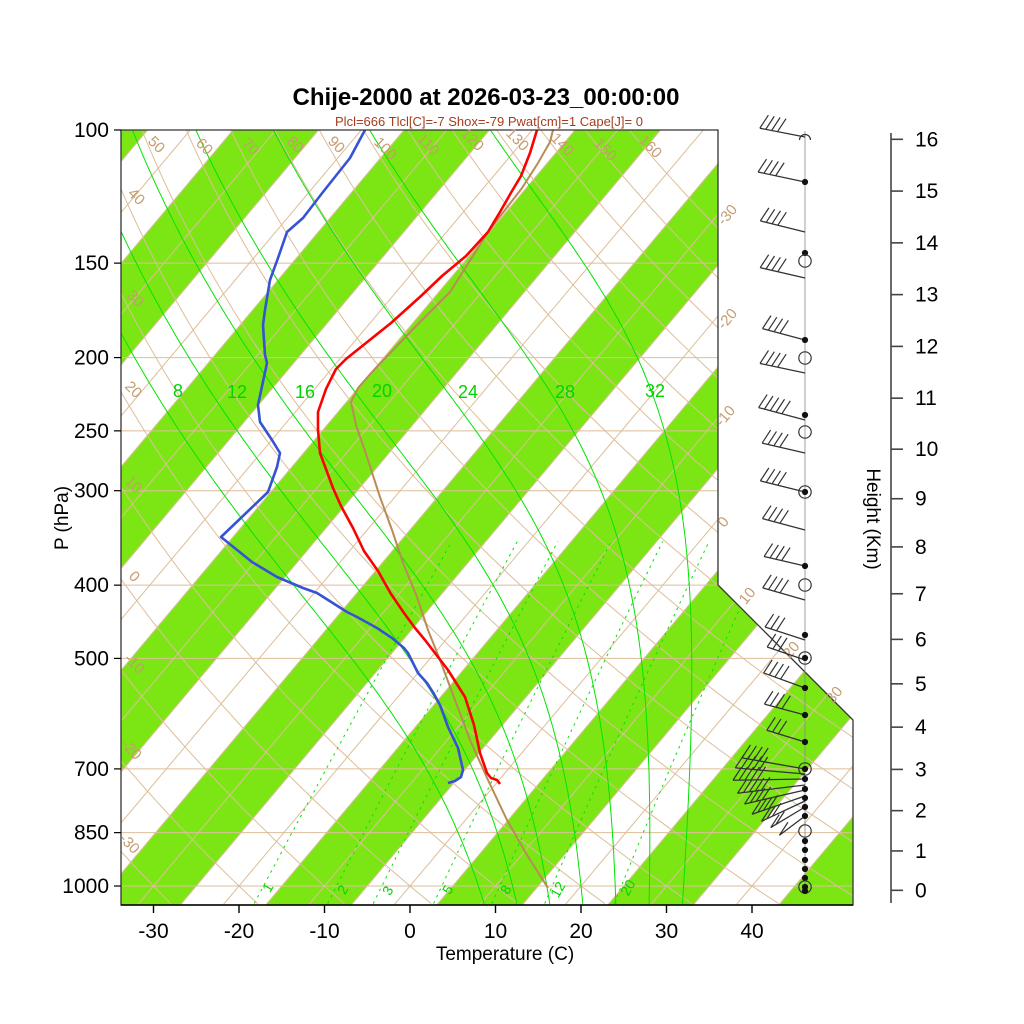 This screenshot has height=1024, width=1024. I want to click on svg-text: -20, so click(239, 931).